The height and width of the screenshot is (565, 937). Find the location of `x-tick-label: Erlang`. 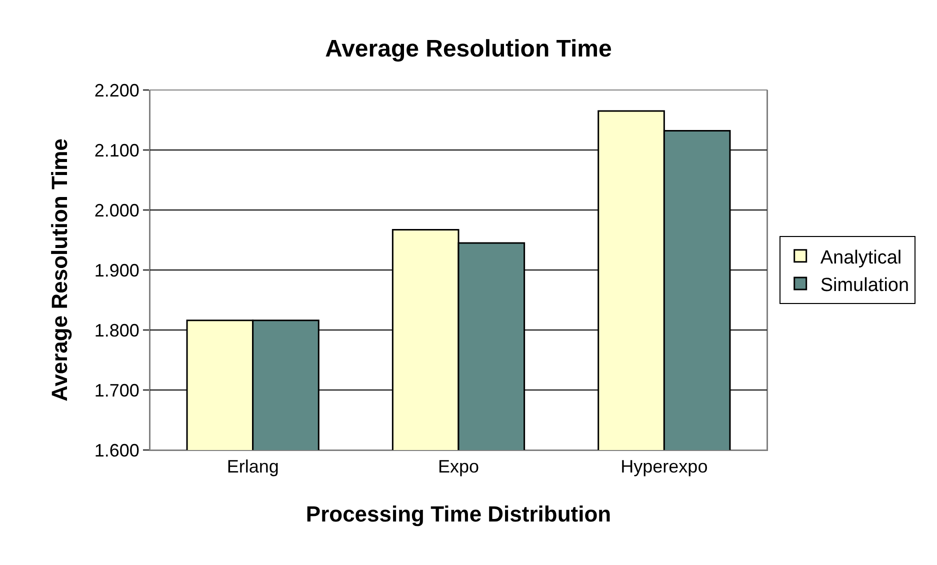

x-tick-label: Erlang is located at coordinates (252, 466).